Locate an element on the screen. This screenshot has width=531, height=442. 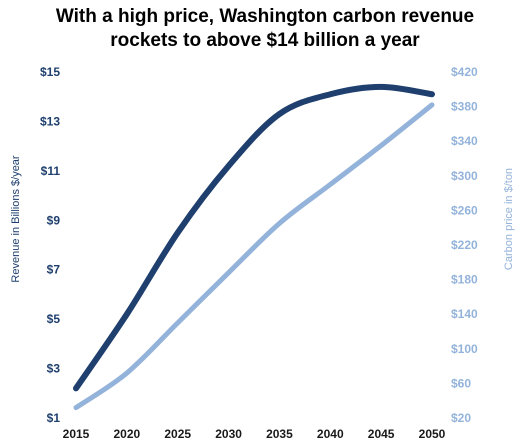
y2-tick-label: $220 is located at coordinates (464, 245).